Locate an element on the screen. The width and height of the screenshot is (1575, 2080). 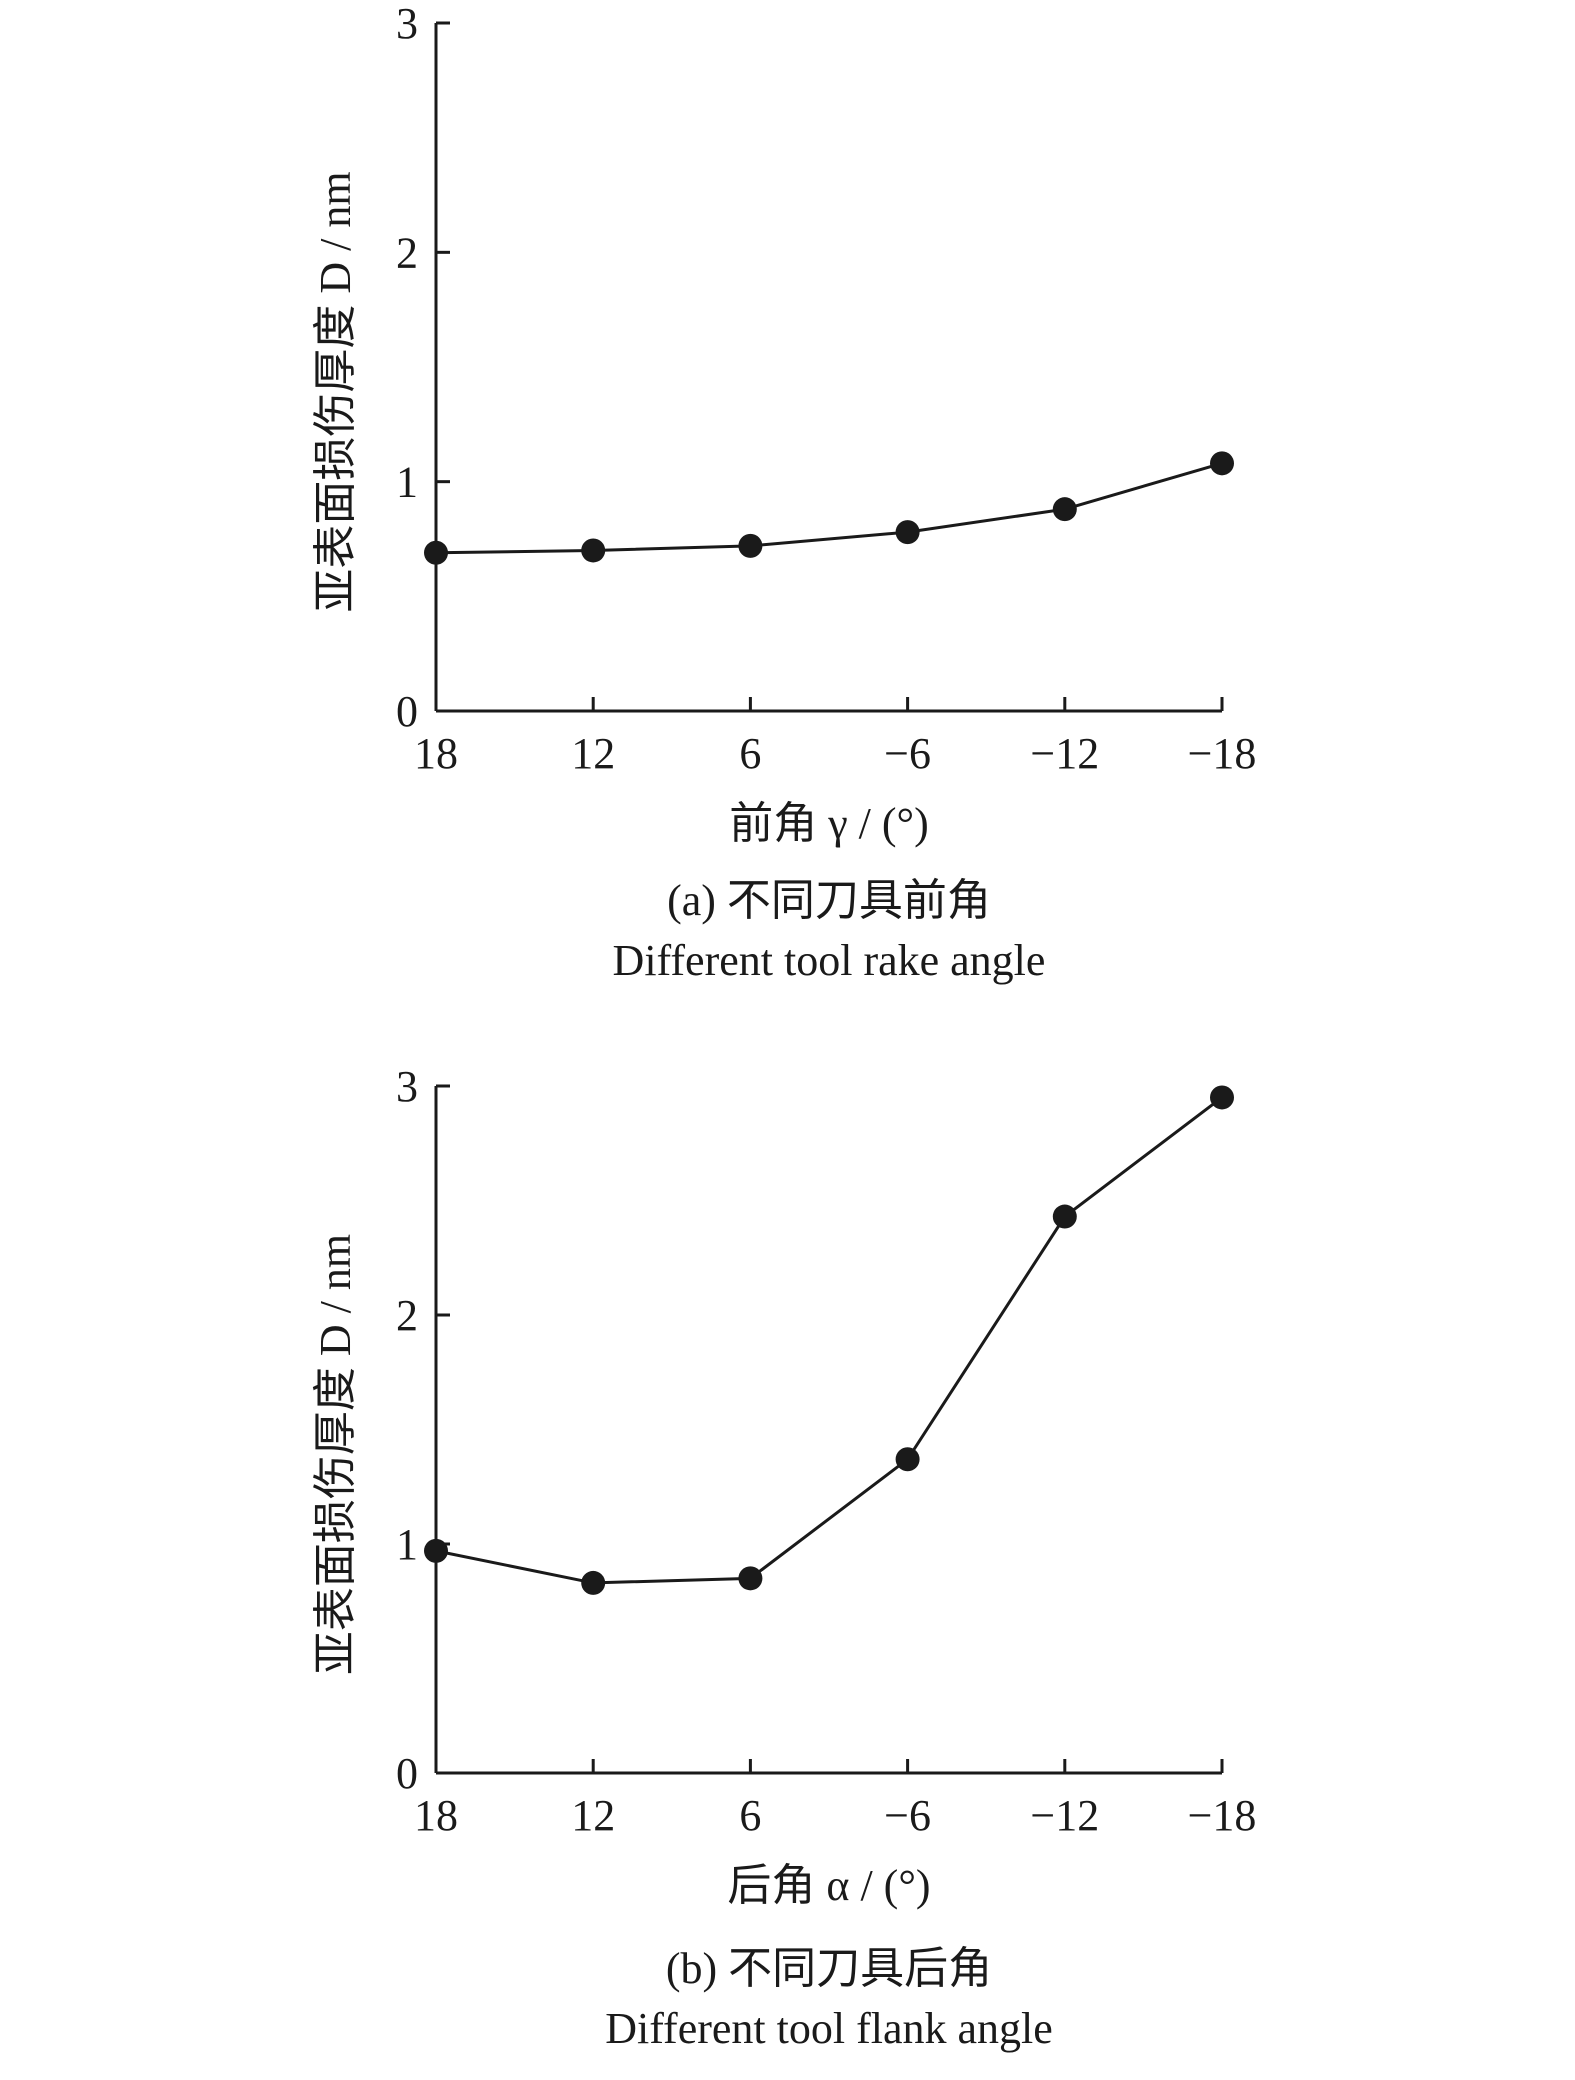
caption-en: Different tool flank angle is located at coordinates (829, 2028).